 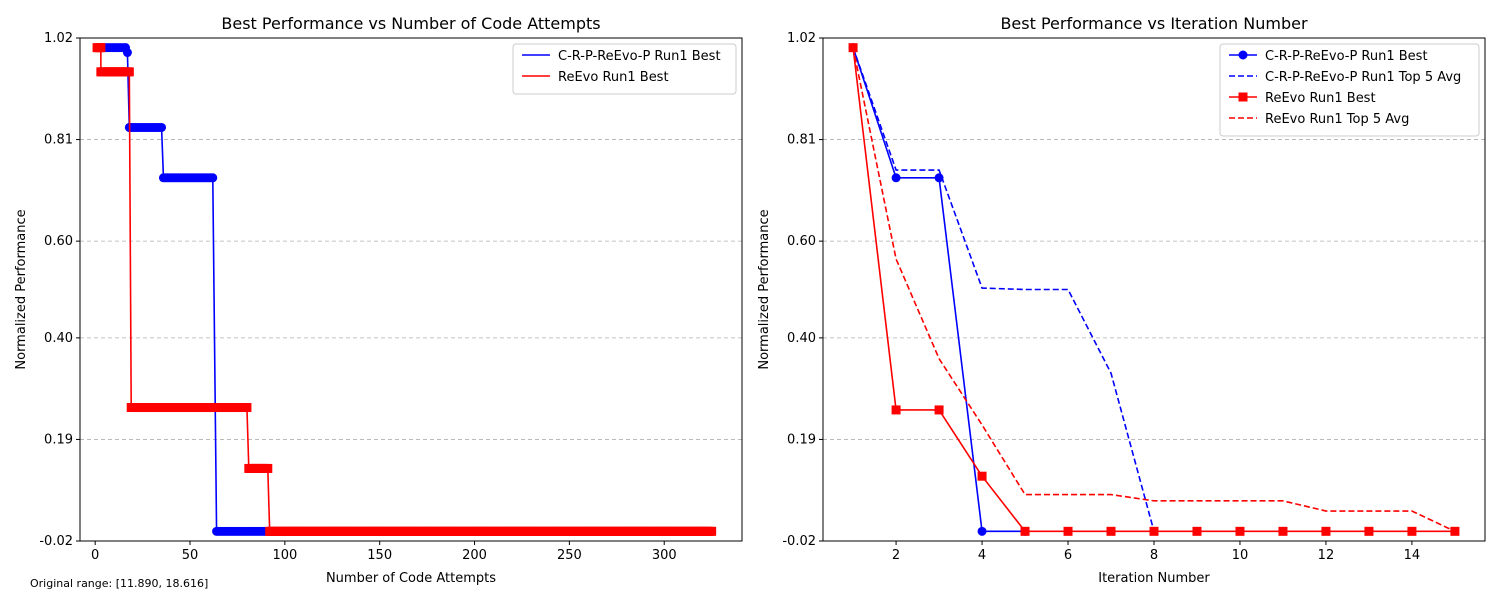 What do you see at coordinates (801, 439) in the screenshot?
I see `right-y-tick-label: 0.19` at bounding box center [801, 439].